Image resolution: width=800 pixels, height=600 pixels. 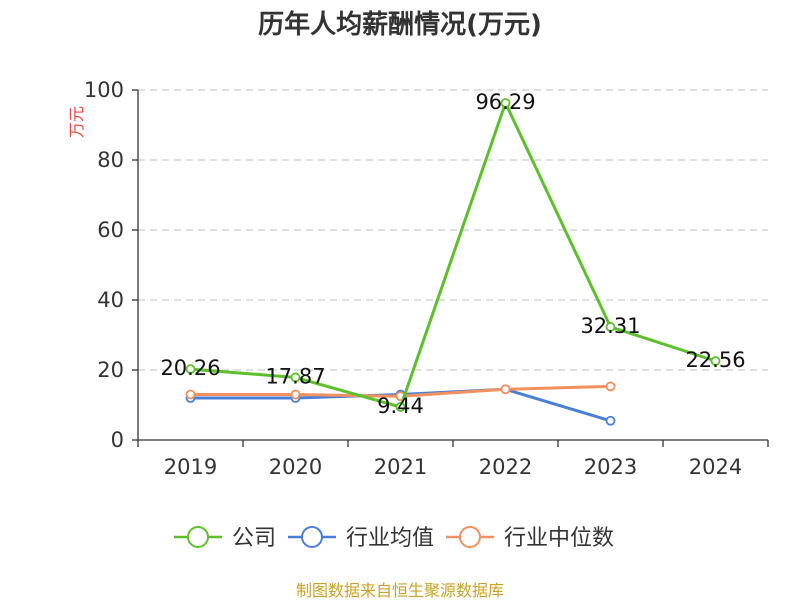 I want to click on data-label: 20.26, so click(x=190, y=368).